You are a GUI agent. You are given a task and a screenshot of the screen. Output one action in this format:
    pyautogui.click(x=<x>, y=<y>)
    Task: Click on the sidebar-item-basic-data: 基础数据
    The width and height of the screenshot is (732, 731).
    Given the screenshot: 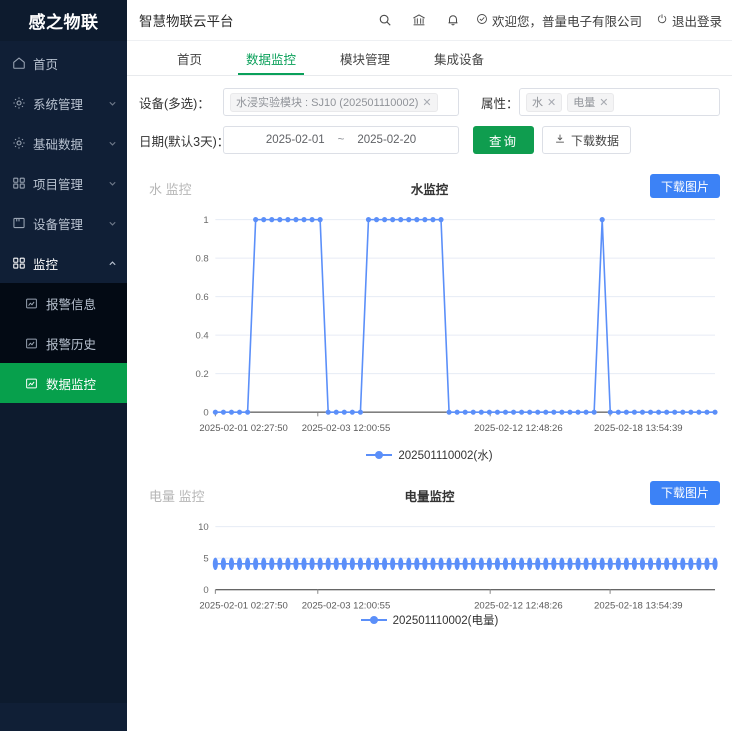 What is the action you would take?
    pyautogui.click(x=63, y=143)
    